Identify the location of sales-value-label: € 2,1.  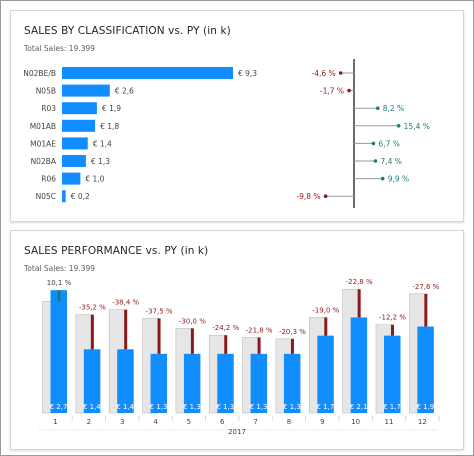
(359, 407).